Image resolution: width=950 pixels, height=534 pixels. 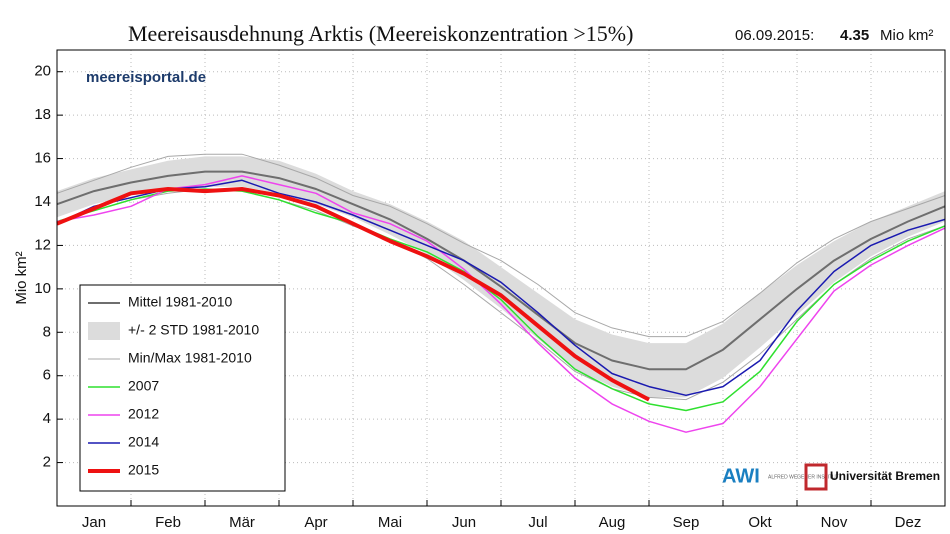 I want to click on x-tick-label: Jun, so click(x=464, y=522).